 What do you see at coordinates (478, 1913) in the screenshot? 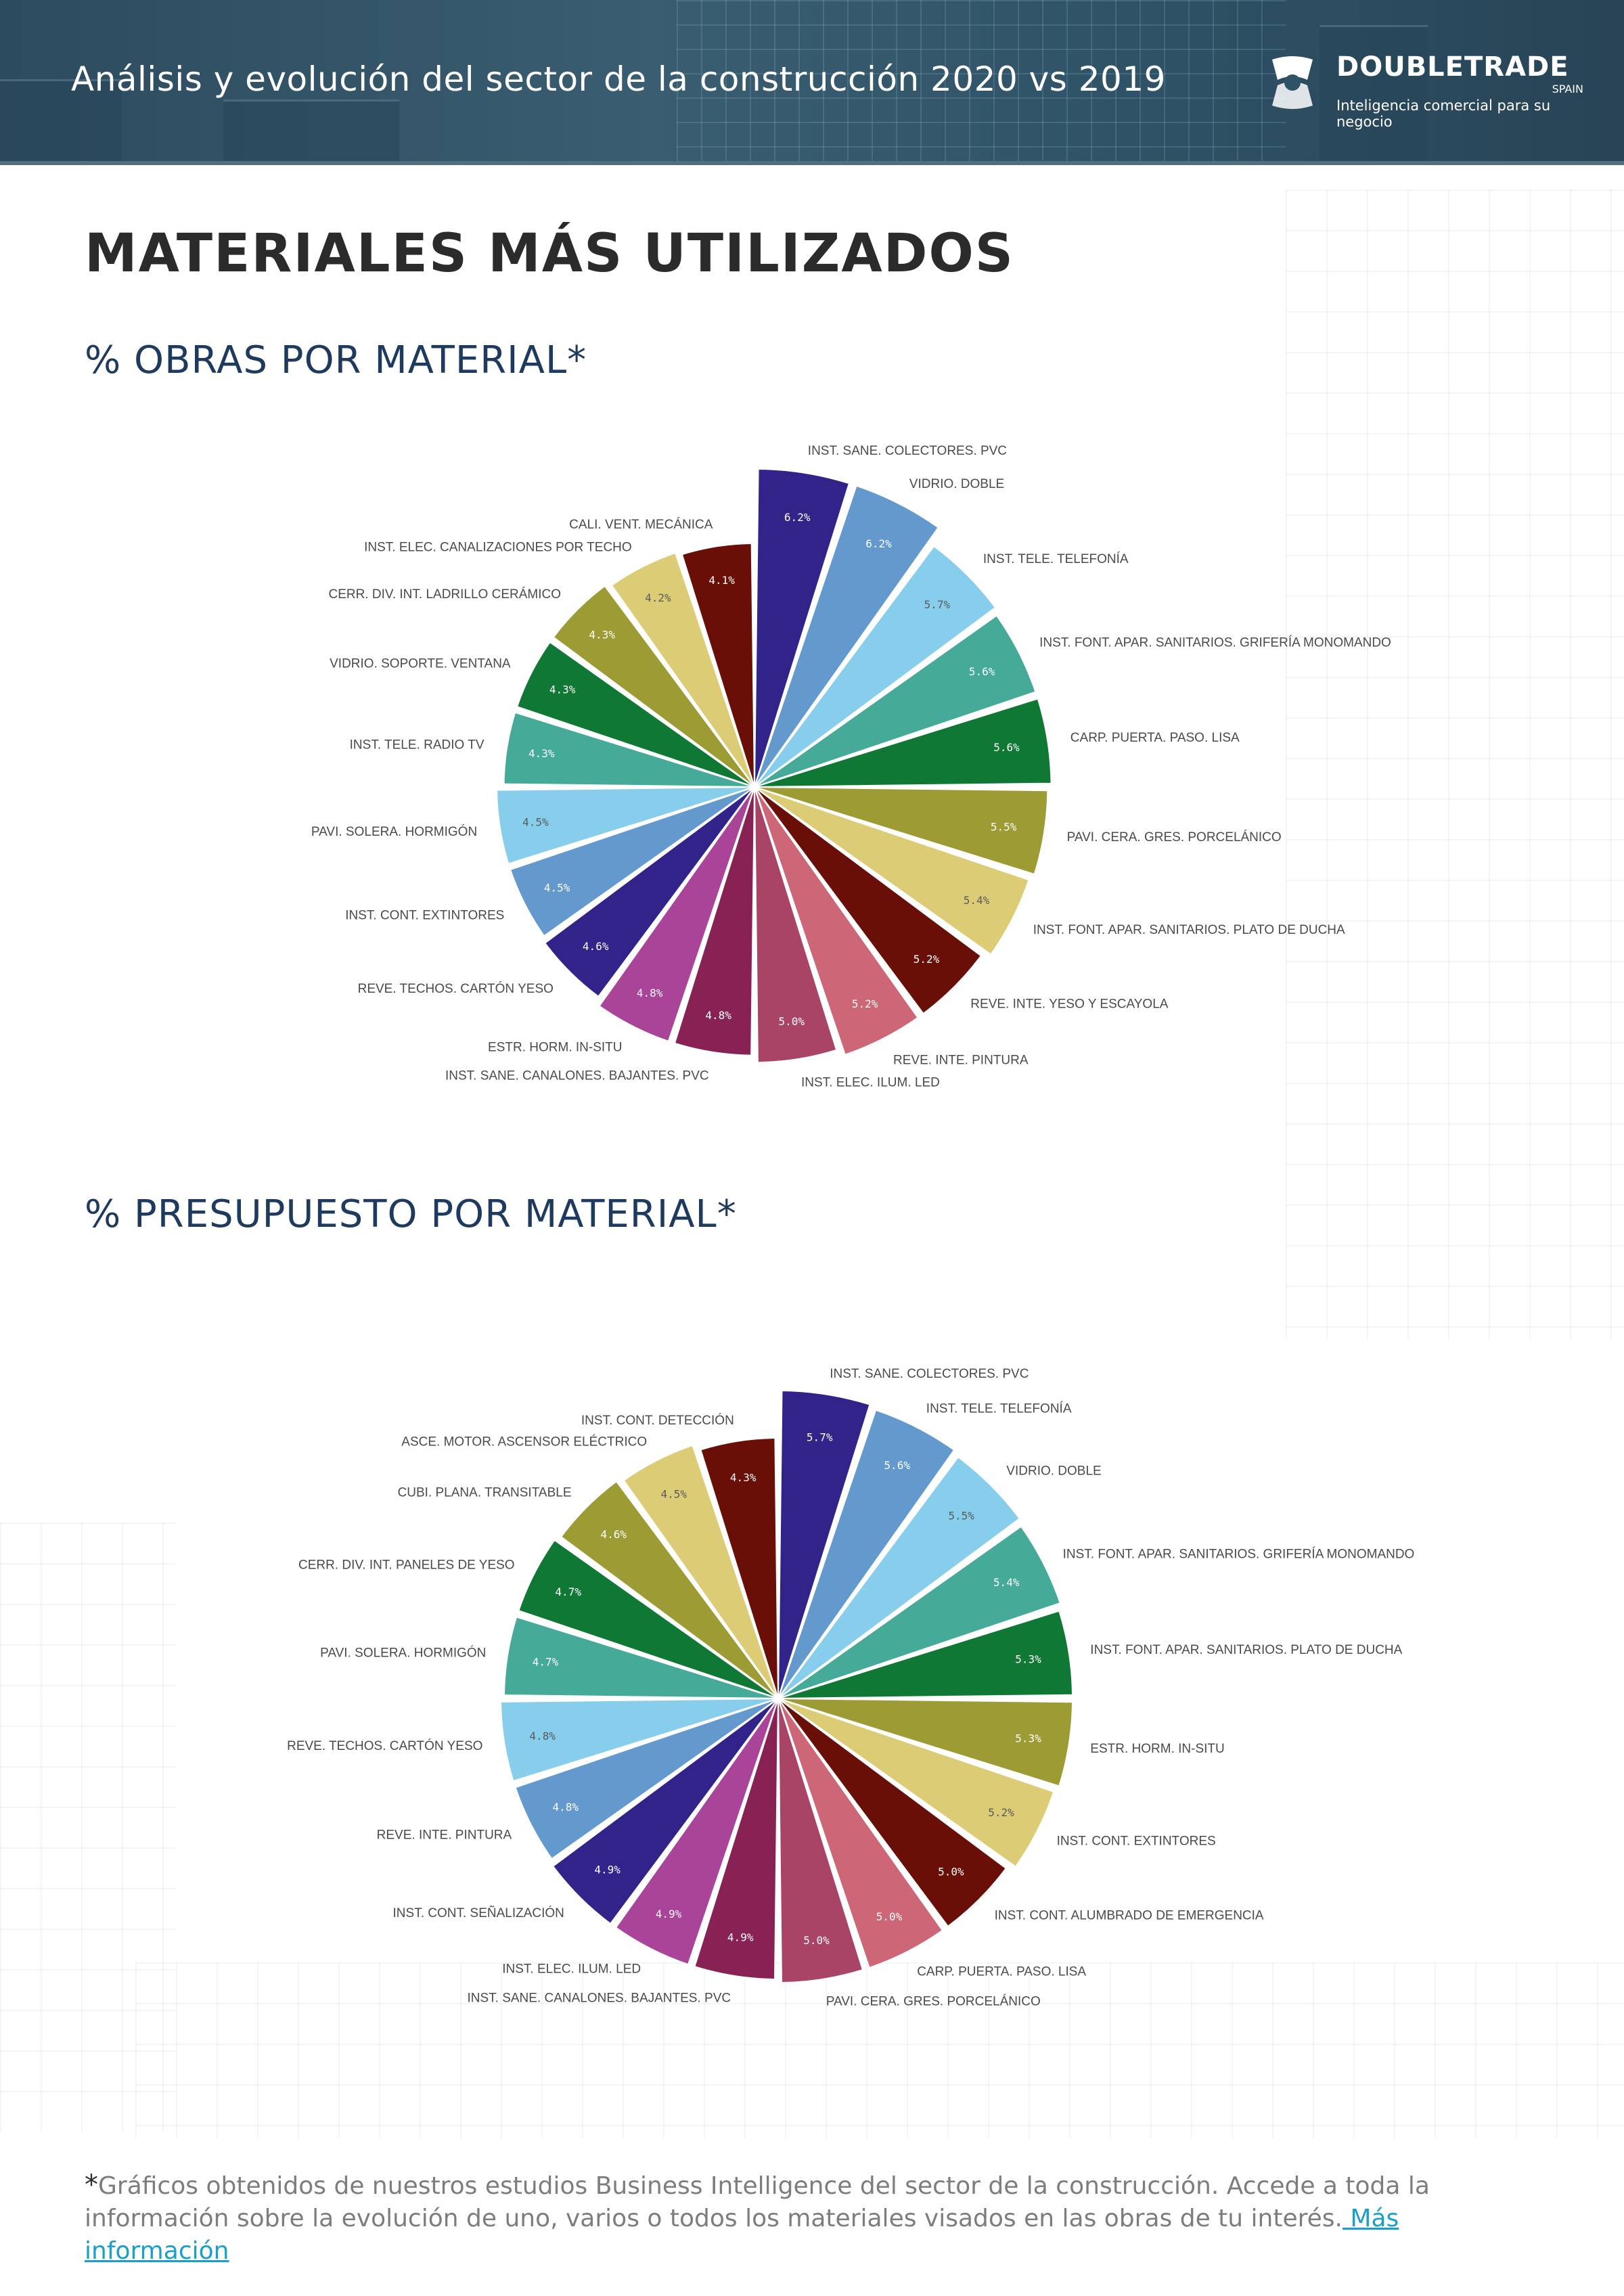
I see `slice-category-label: INST. CONT. SEÑALIZACIÓN` at bounding box center [478, 1913].